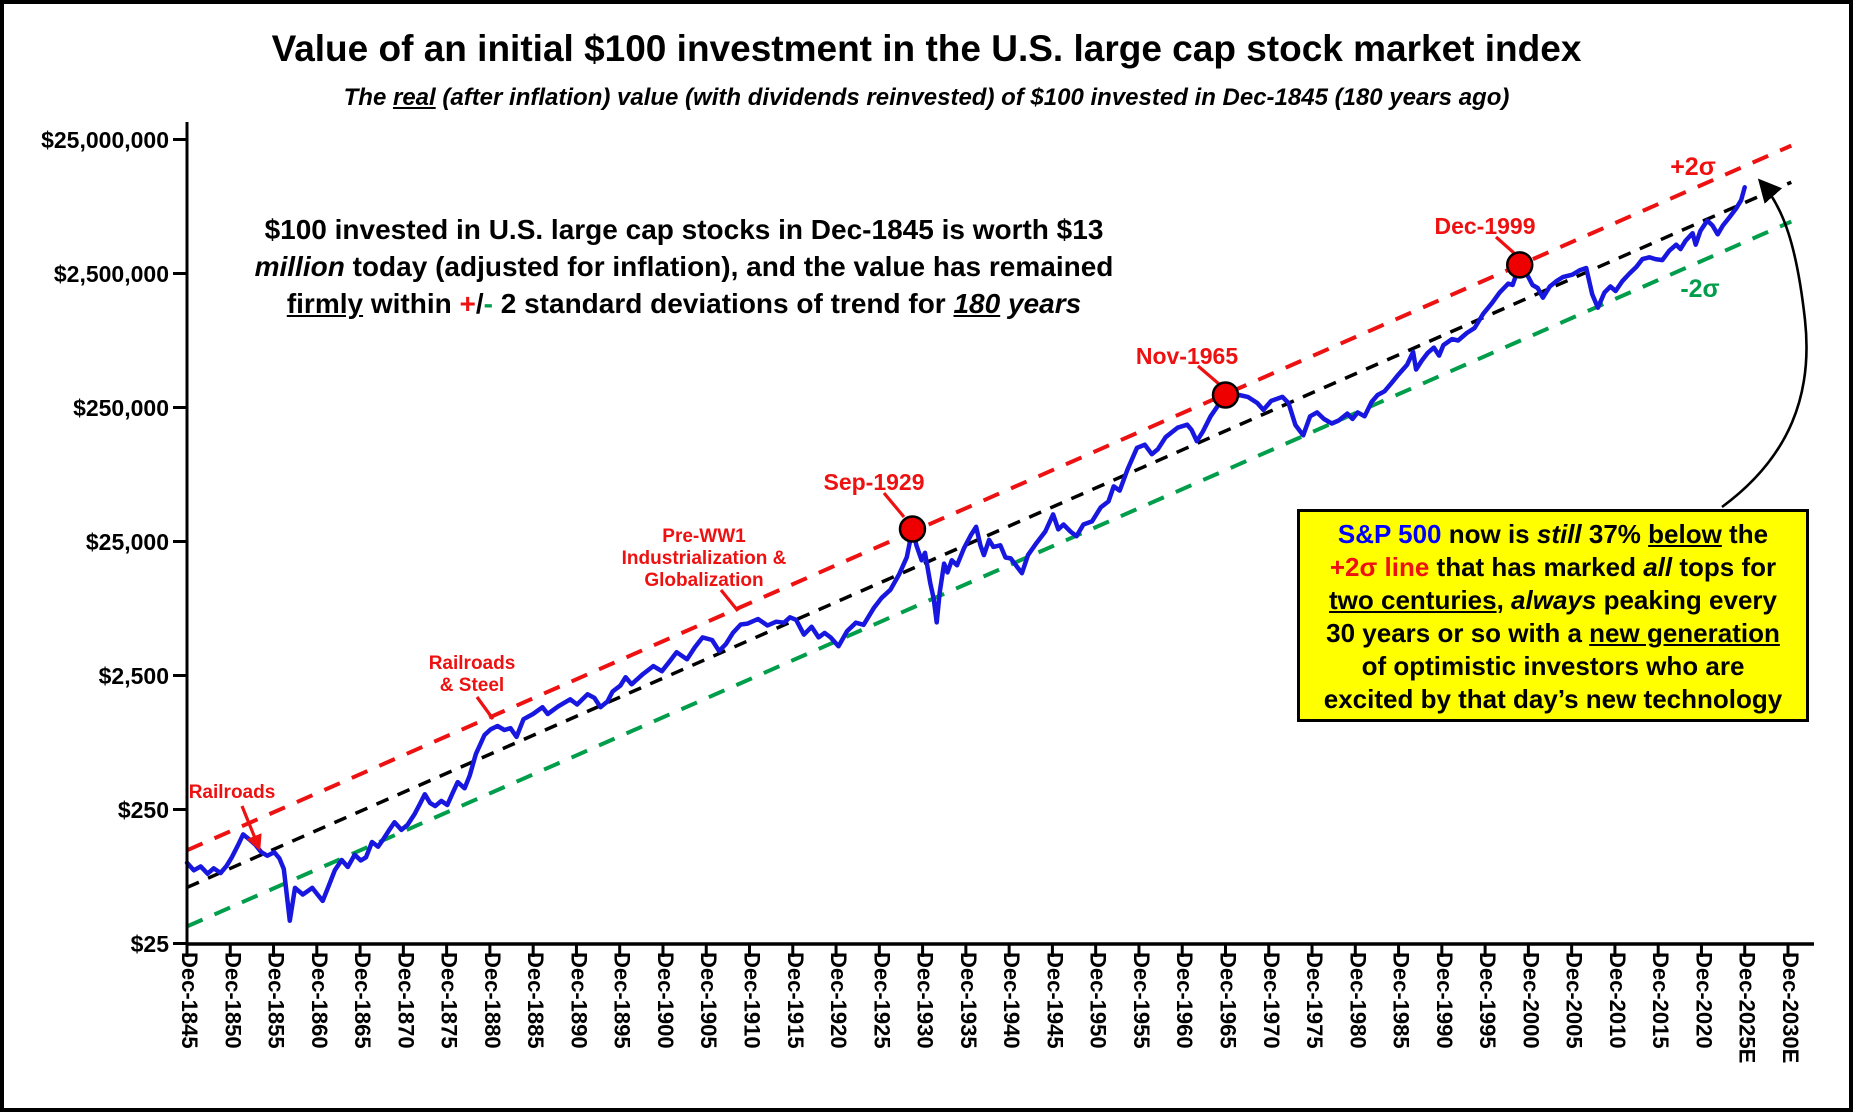  I want to click on x-tick-label: Dec-1970, so click(1271, 1000).